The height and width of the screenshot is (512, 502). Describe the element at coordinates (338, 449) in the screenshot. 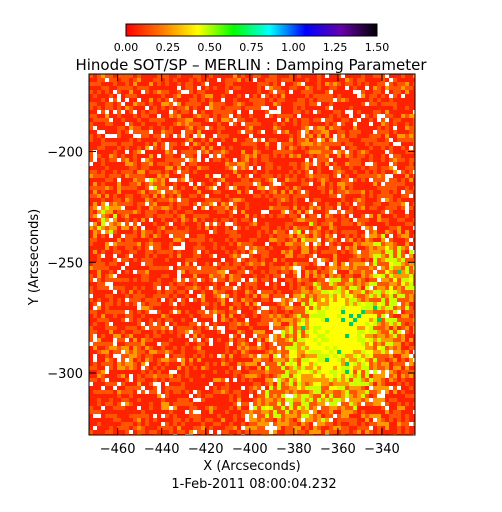

I see `x-tick-label: −360` at that location.